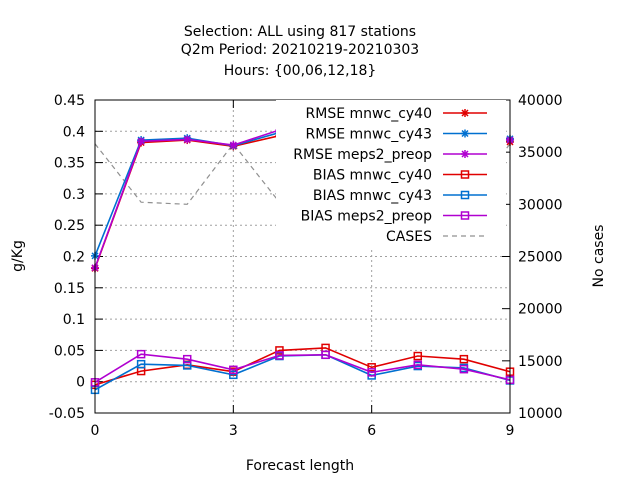  I want to click on title-line-3: Hours: {00,06,12,18}, so click(300, 71).